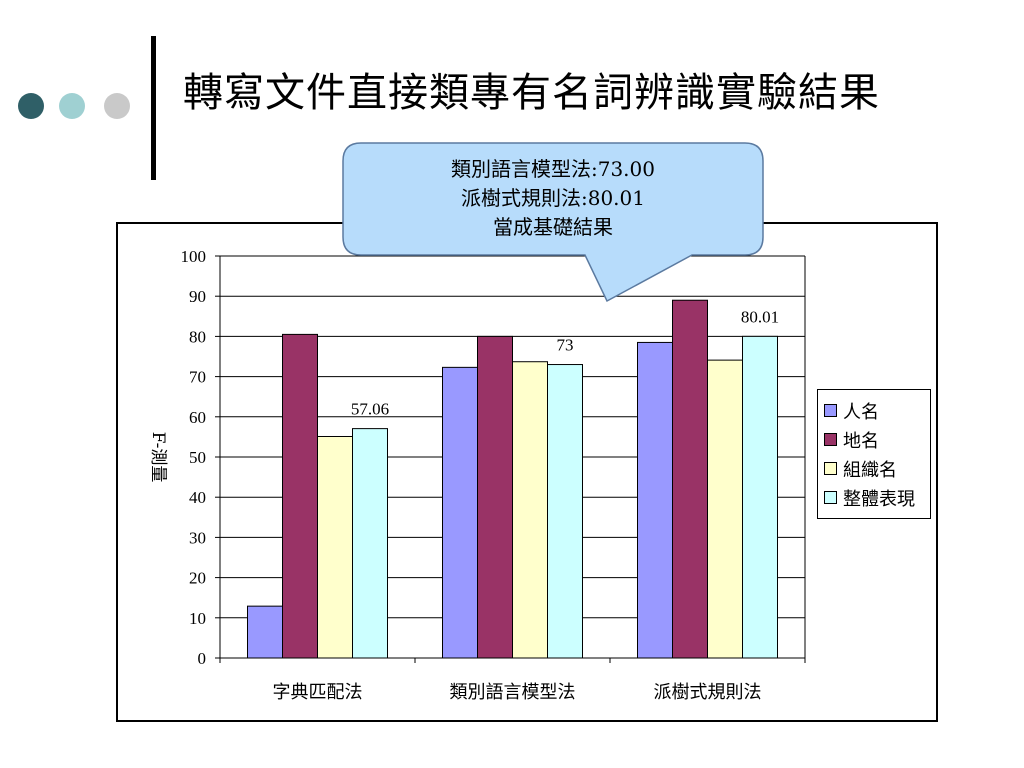  What do you see at coordinates (708, 692) in the screenshot?
I see `x-tick-label: 派樹式規則法` at bounding box center [708, 692].